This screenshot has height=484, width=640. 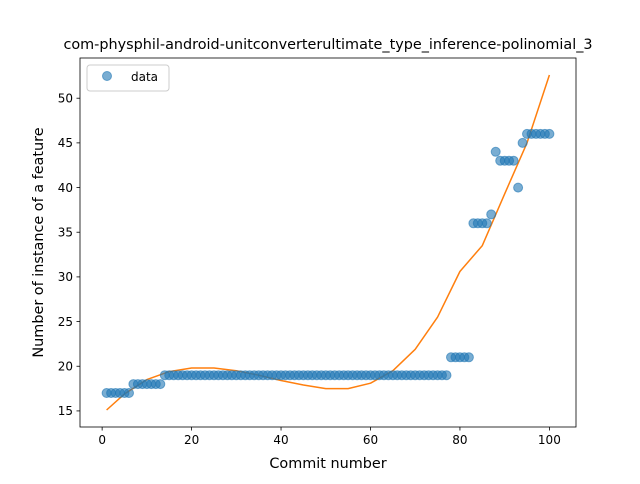 What do you see at coordinates (65, 99) in the screenshot?
I see `y-tick-label: 50` at bounding box center [65, 99].